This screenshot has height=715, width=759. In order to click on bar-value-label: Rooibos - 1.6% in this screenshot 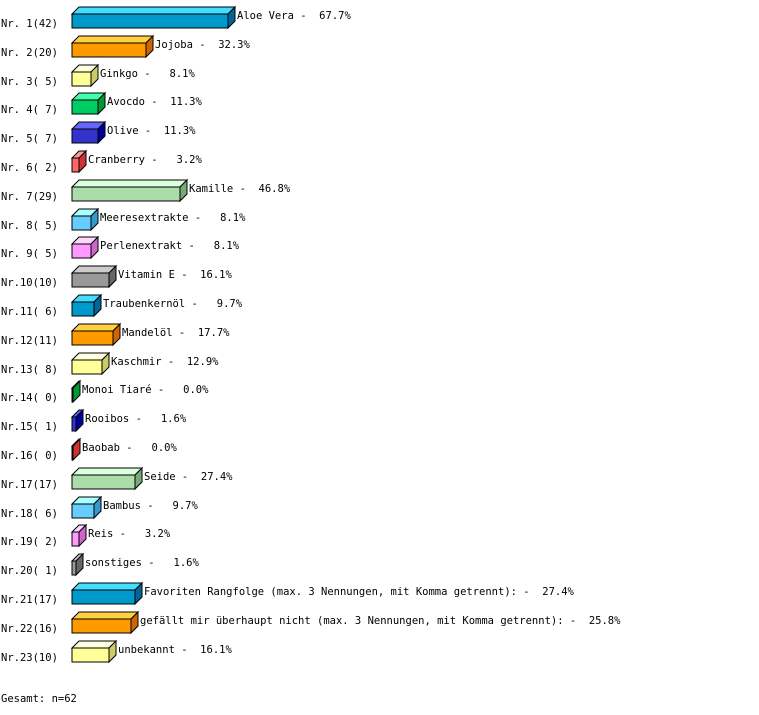, I will do `click(136, 419)`.